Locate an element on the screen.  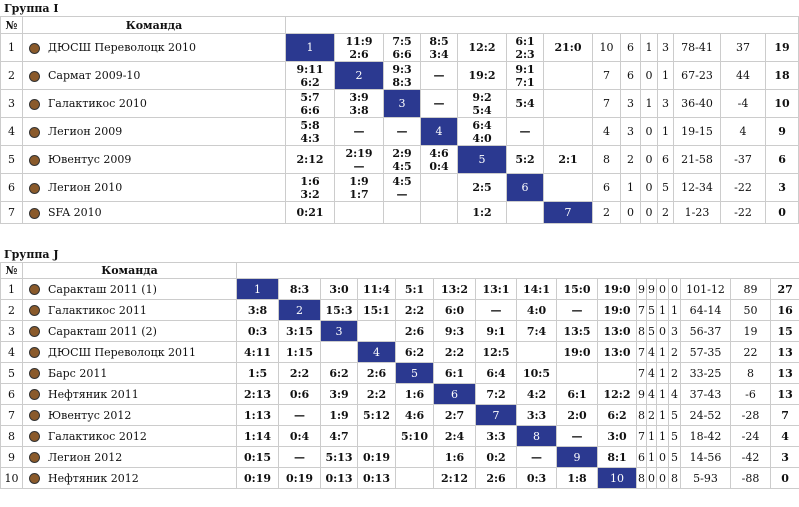
result-cell: 5:2 is located at coordinates (525, 159).